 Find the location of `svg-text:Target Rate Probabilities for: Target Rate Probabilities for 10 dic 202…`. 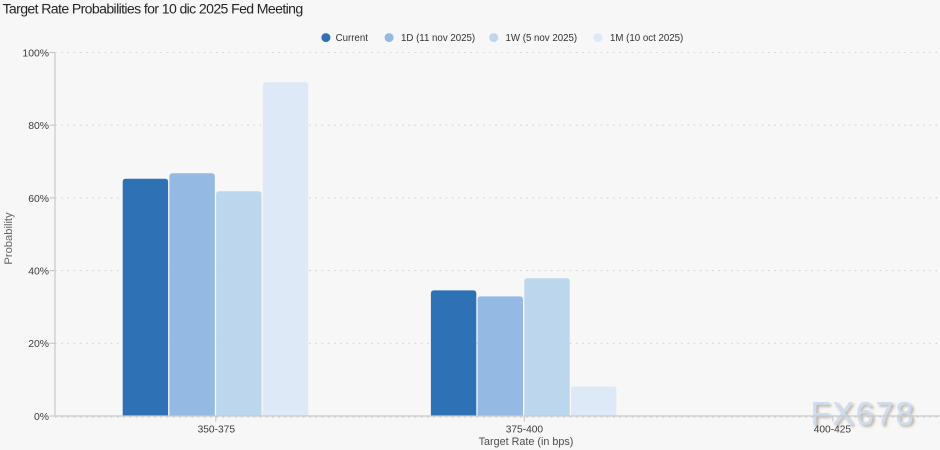

svg-text:Target Rate Probabilities for: Target Rate Probabilities for 10 dic 202… is located at coordinates (153, 9).